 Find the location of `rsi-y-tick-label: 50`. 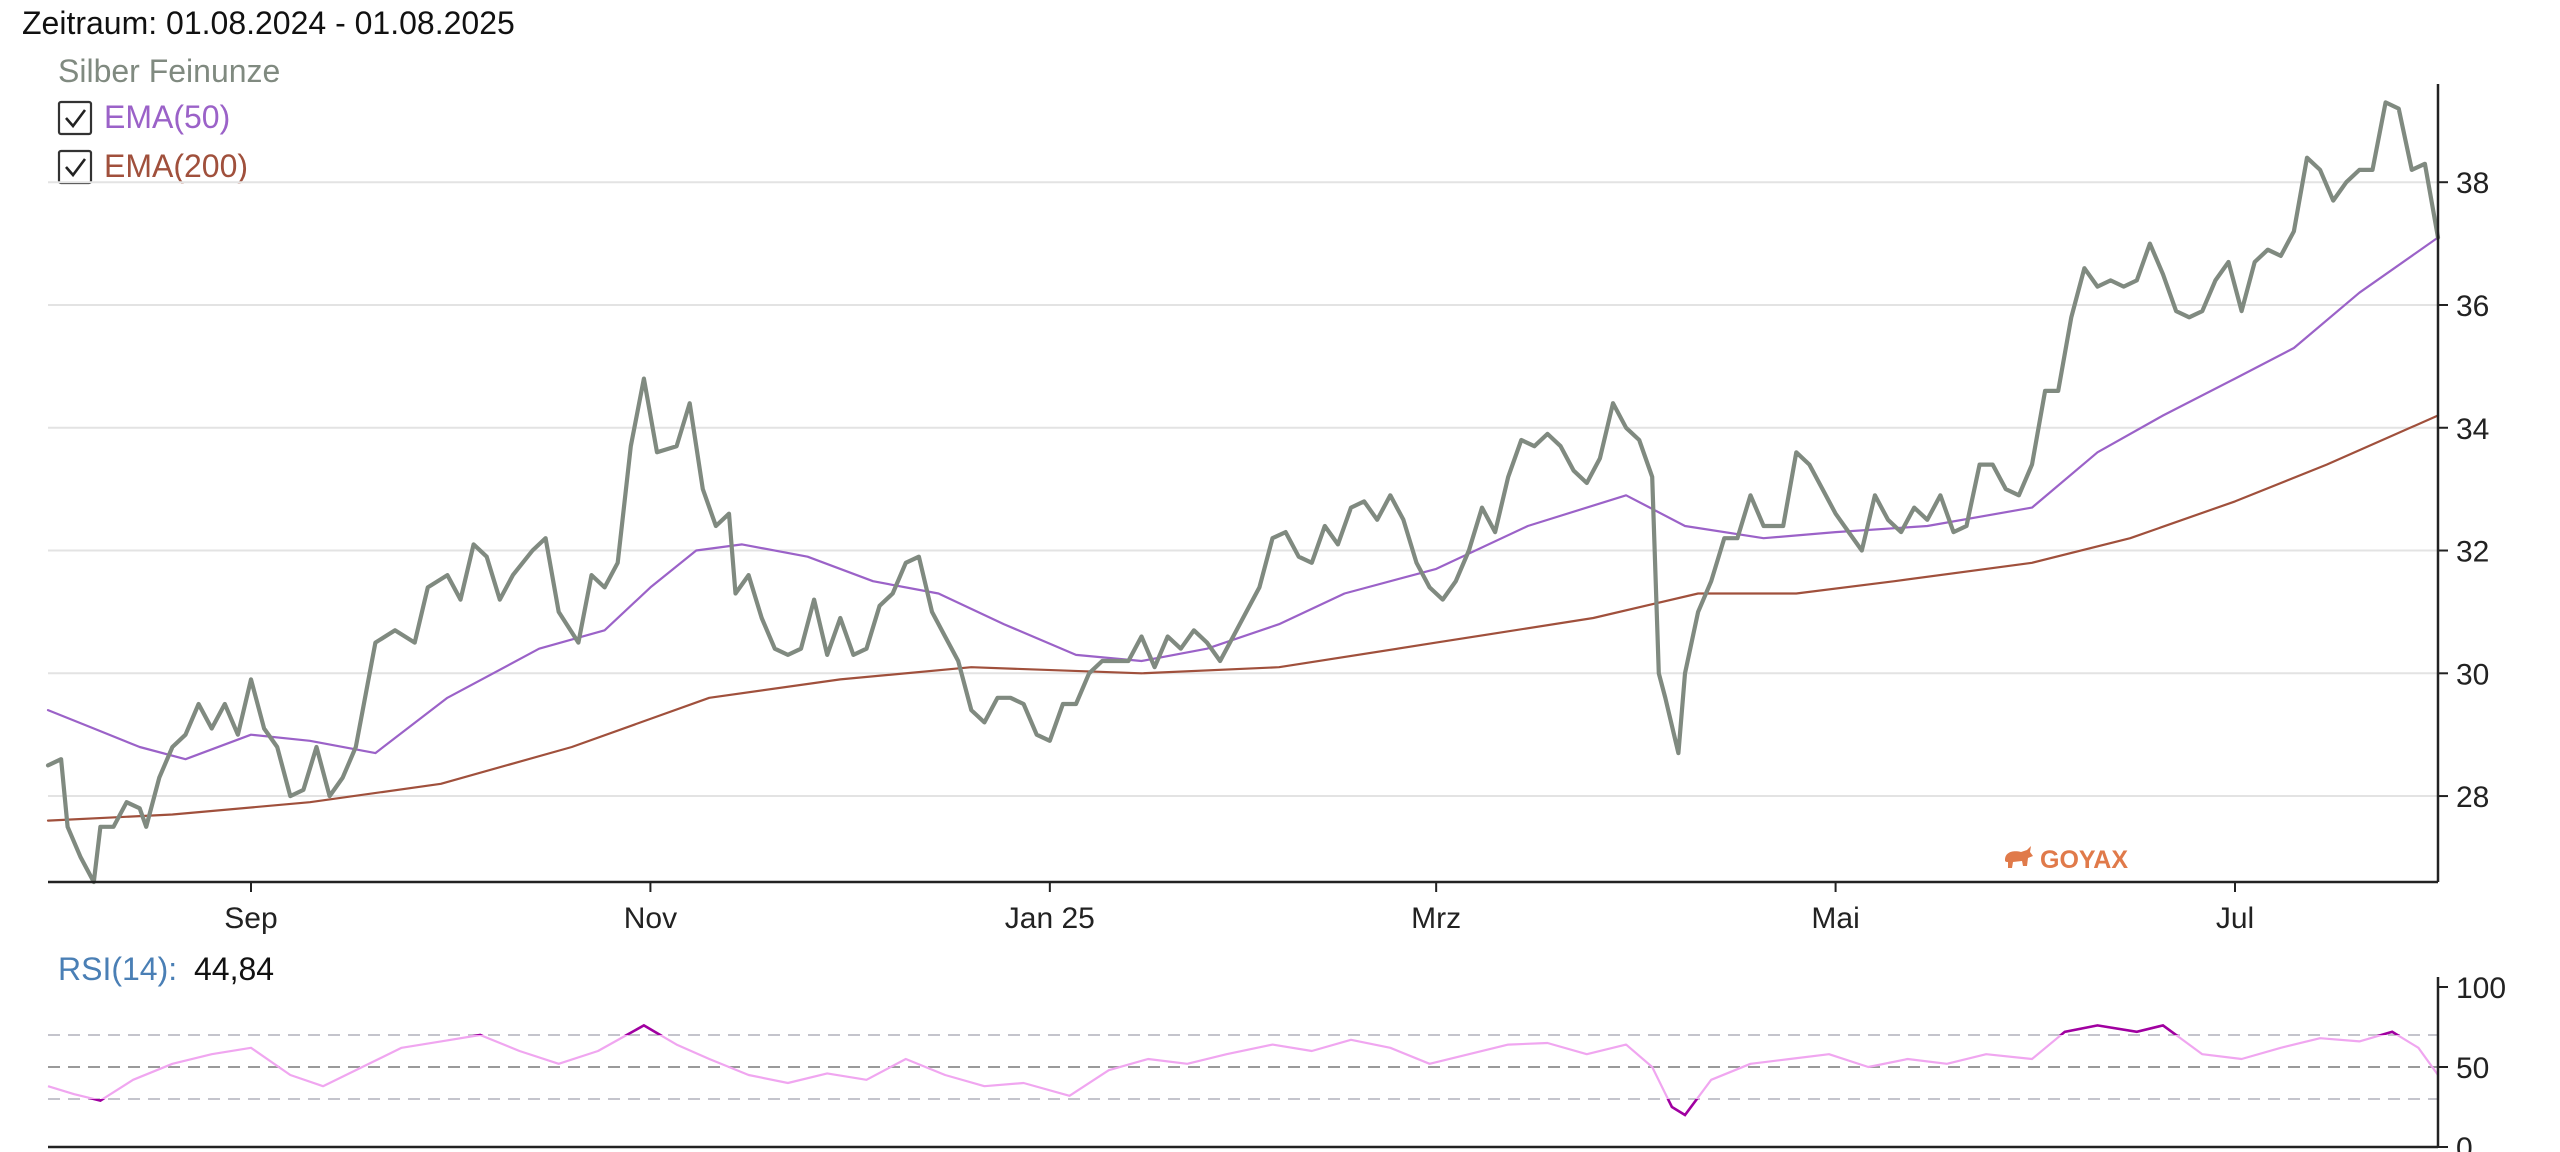

rsi-y-tick-label: 50 is located at coordinates (2472, 1068).